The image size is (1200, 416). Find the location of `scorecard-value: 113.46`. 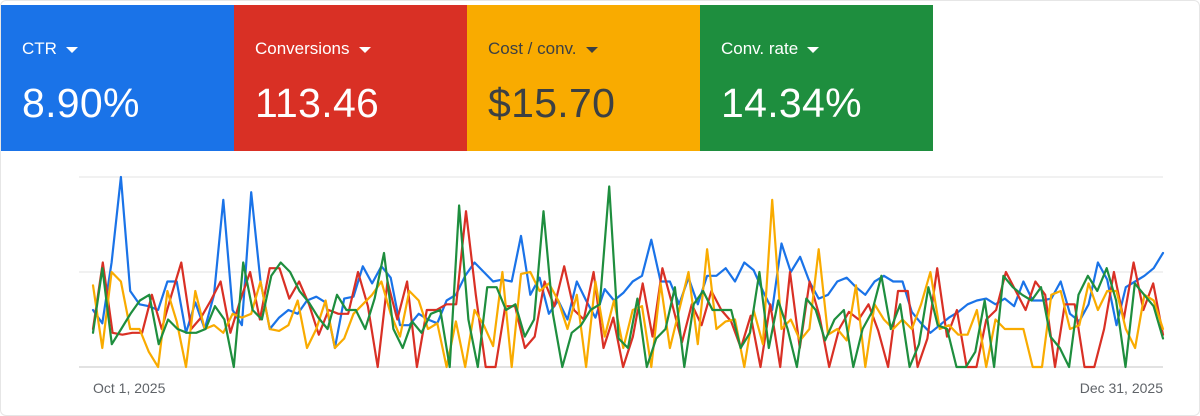

scorecard-value: 113.46 is located at coordinates (317, 103).